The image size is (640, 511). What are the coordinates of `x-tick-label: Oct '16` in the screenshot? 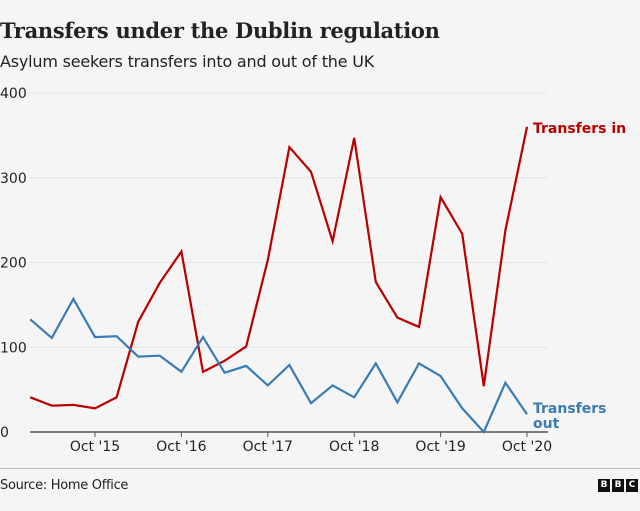 It's located at (181, 447).